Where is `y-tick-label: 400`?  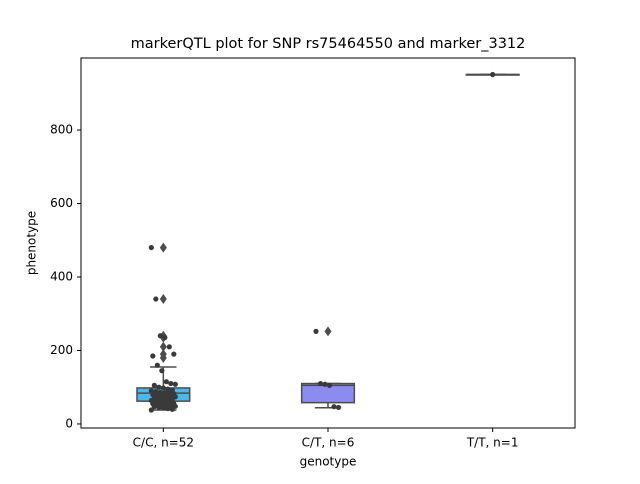
y-tick-label: 400 is located at coordinates (61, 276).